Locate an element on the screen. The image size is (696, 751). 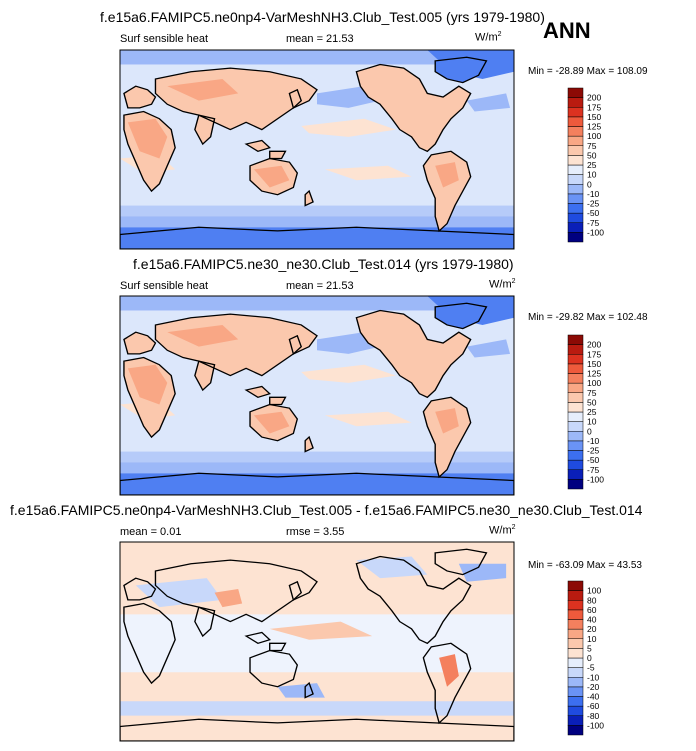
colorbar-2-label: 25 is located at coordinates (592, 412).